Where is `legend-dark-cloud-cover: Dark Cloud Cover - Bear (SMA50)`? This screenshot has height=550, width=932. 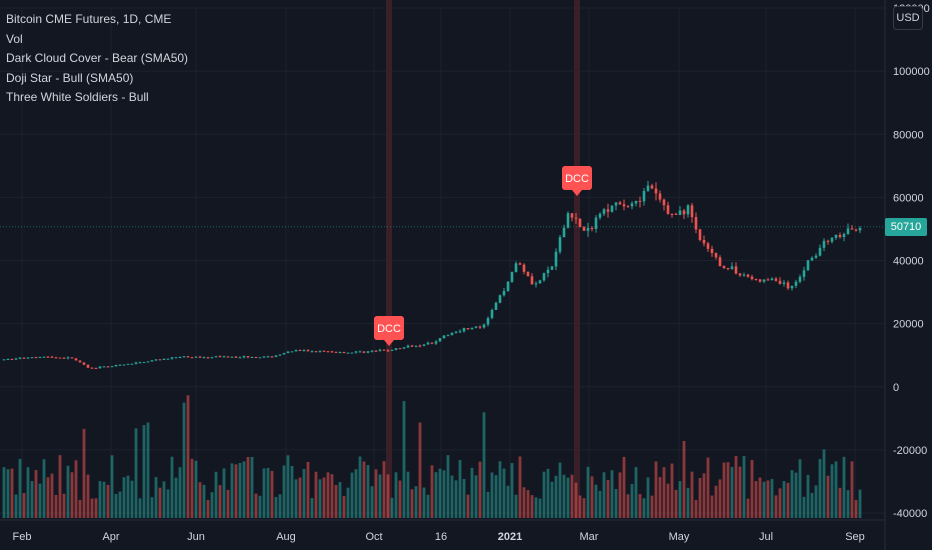
legend-dark-cloud-cover: Dark Cloud Cover - Bear (SMA50) is located at coordinates (97, 58).